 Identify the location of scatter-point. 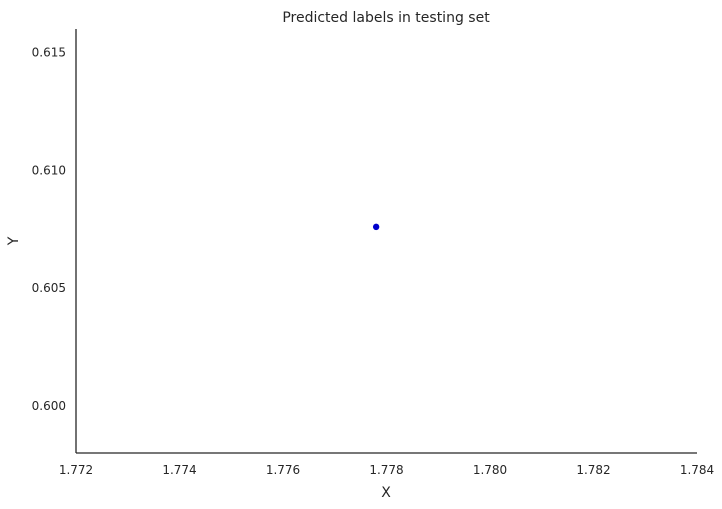
(376, 227).